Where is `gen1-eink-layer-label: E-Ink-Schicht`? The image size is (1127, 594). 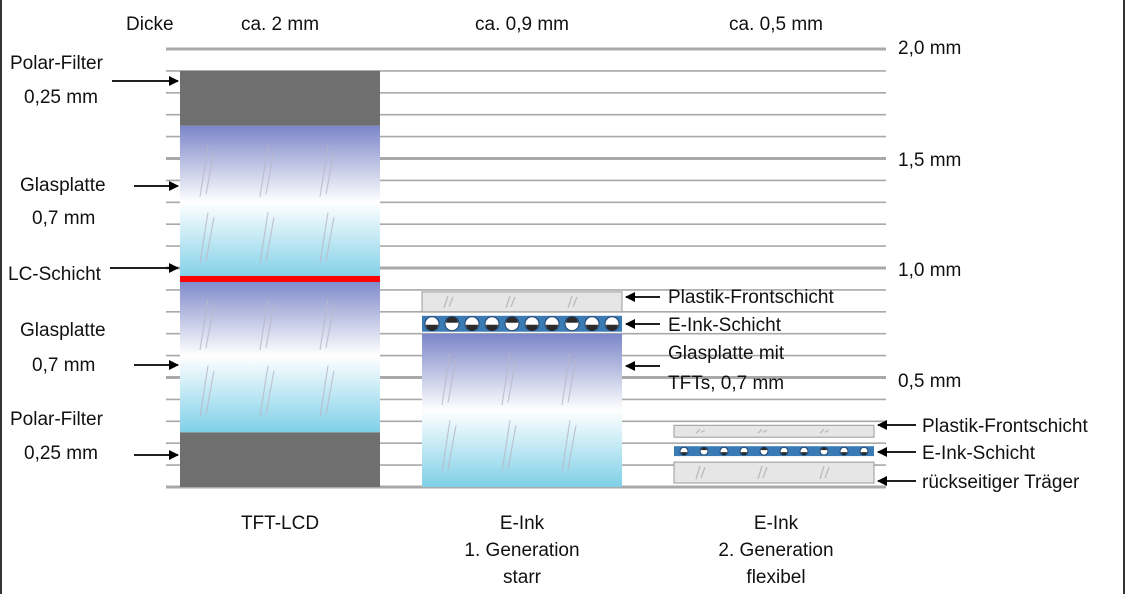
gen1-eink-layer-label: E-Ink-Schicht is located at coordinates (725, 325).